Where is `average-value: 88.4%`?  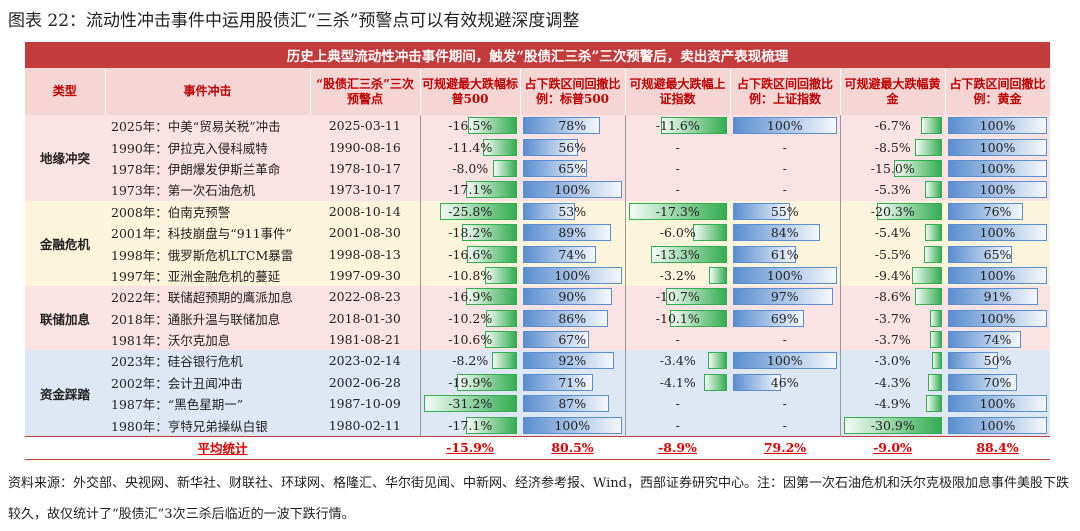
average-value: 88.4% is located at coordinates (998, 447).